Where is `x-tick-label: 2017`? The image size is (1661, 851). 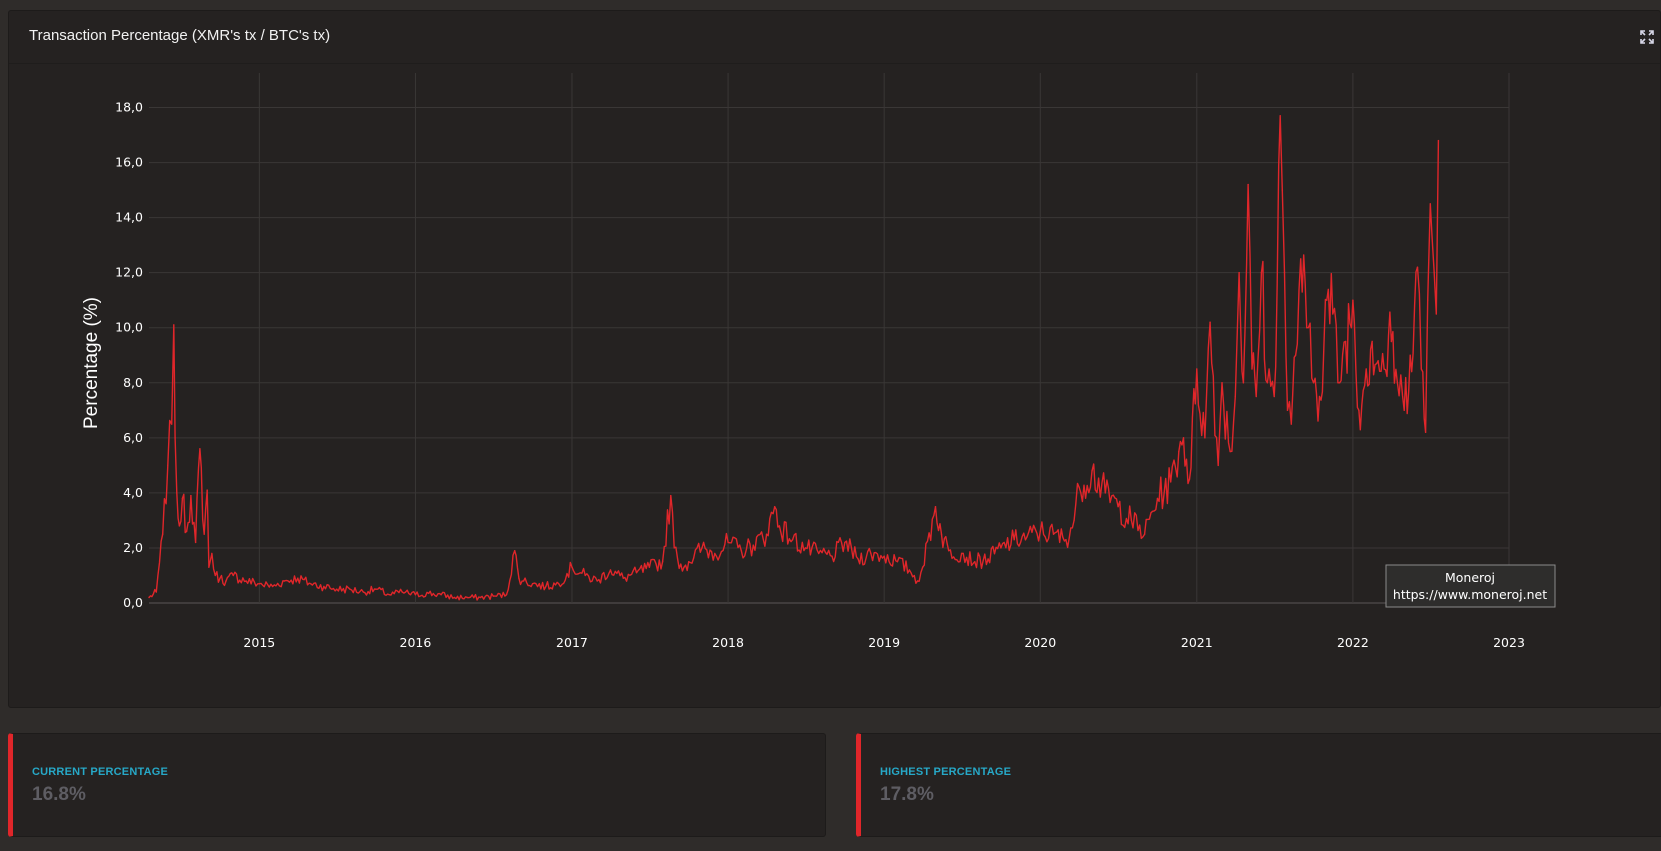 x-tick-label: 2017 is located at coordinates (572, 642).